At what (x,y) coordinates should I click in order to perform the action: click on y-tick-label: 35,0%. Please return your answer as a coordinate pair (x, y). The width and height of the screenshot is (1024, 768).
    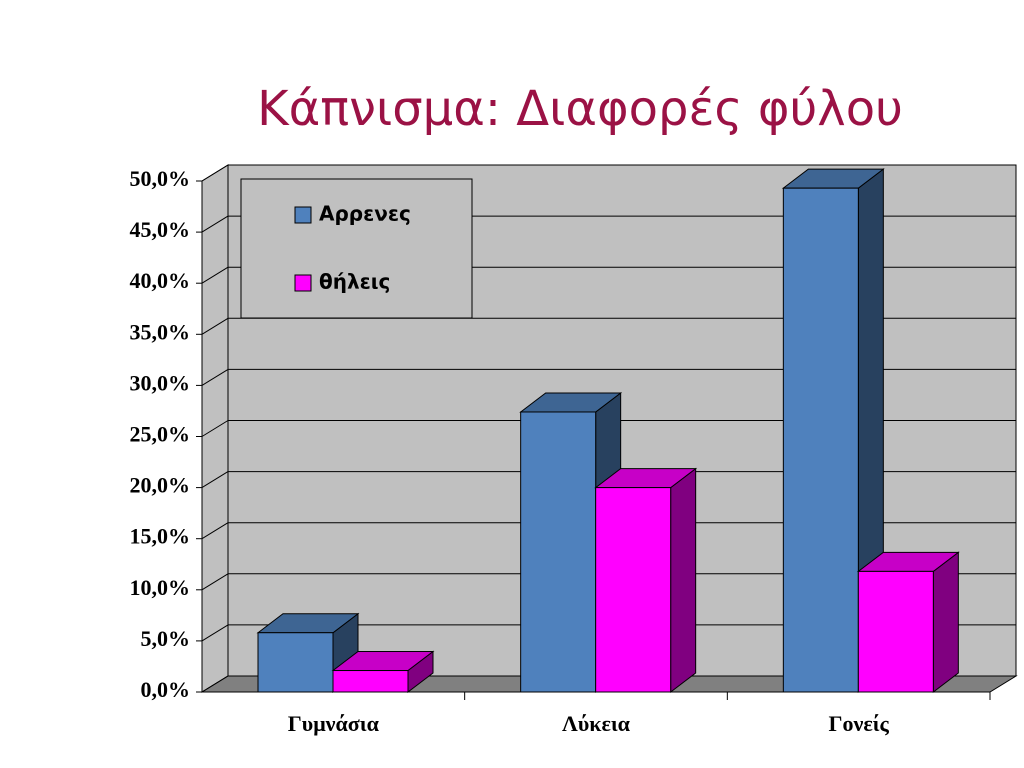
    Looking at the image, I should click on (160, 331).